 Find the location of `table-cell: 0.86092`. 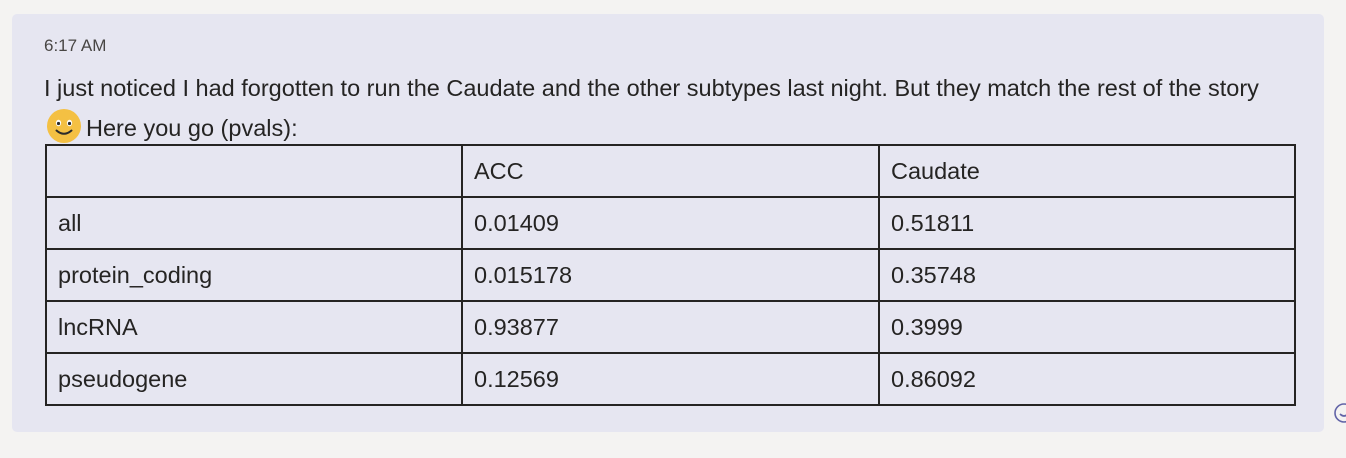

table-cell: 0.86092 is located at coordinates (1087, 379).